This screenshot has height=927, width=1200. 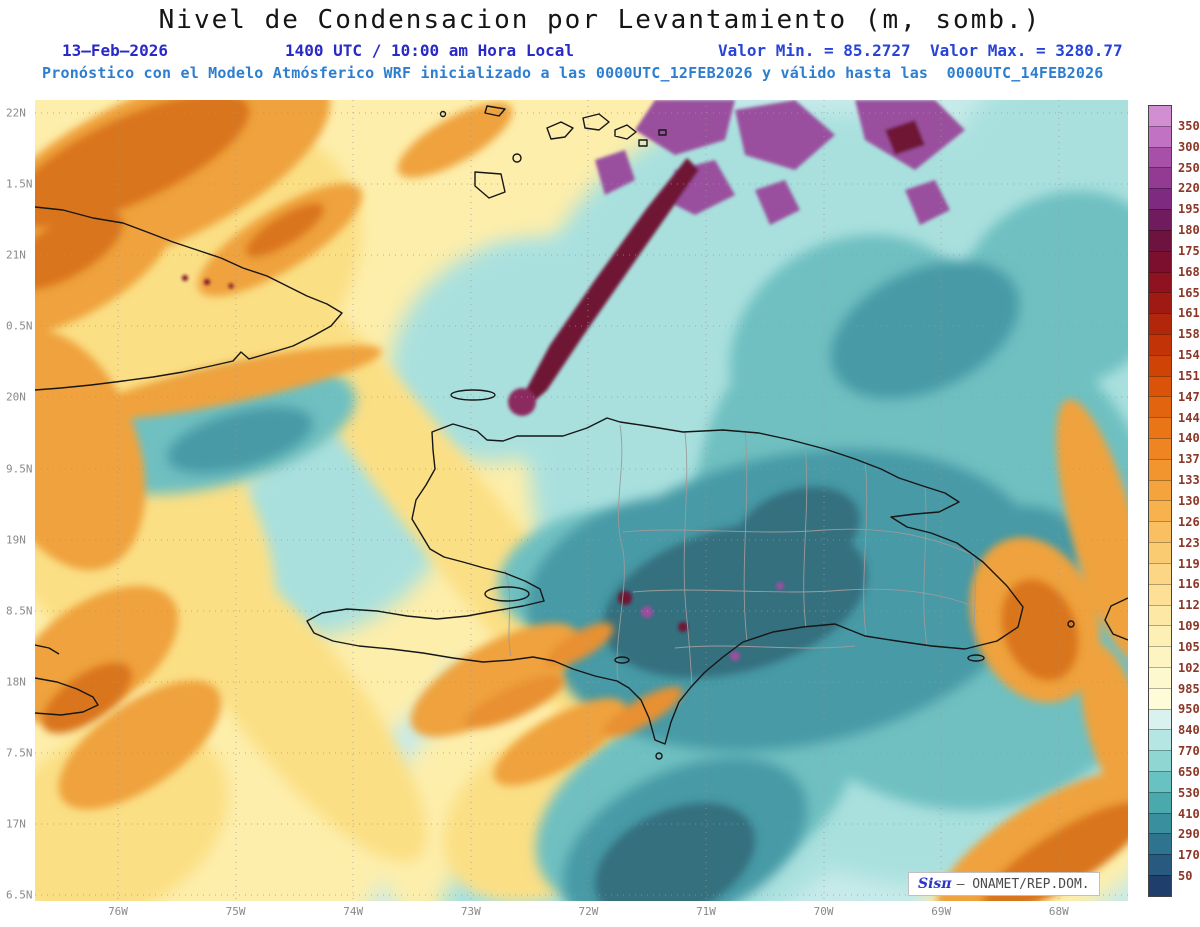 What do you see at coordinates (16, 255) in the screenshot?
I see `lat-tick-label: 21N` at bounding box center [16, 255].